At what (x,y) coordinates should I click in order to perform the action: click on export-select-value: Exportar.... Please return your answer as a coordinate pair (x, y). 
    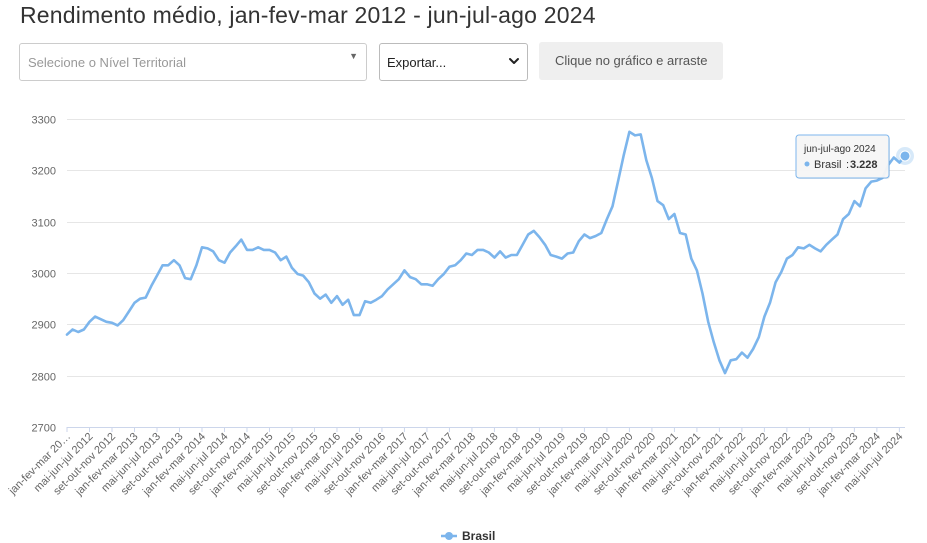
    Looking at the image, I should click on (417, 62).